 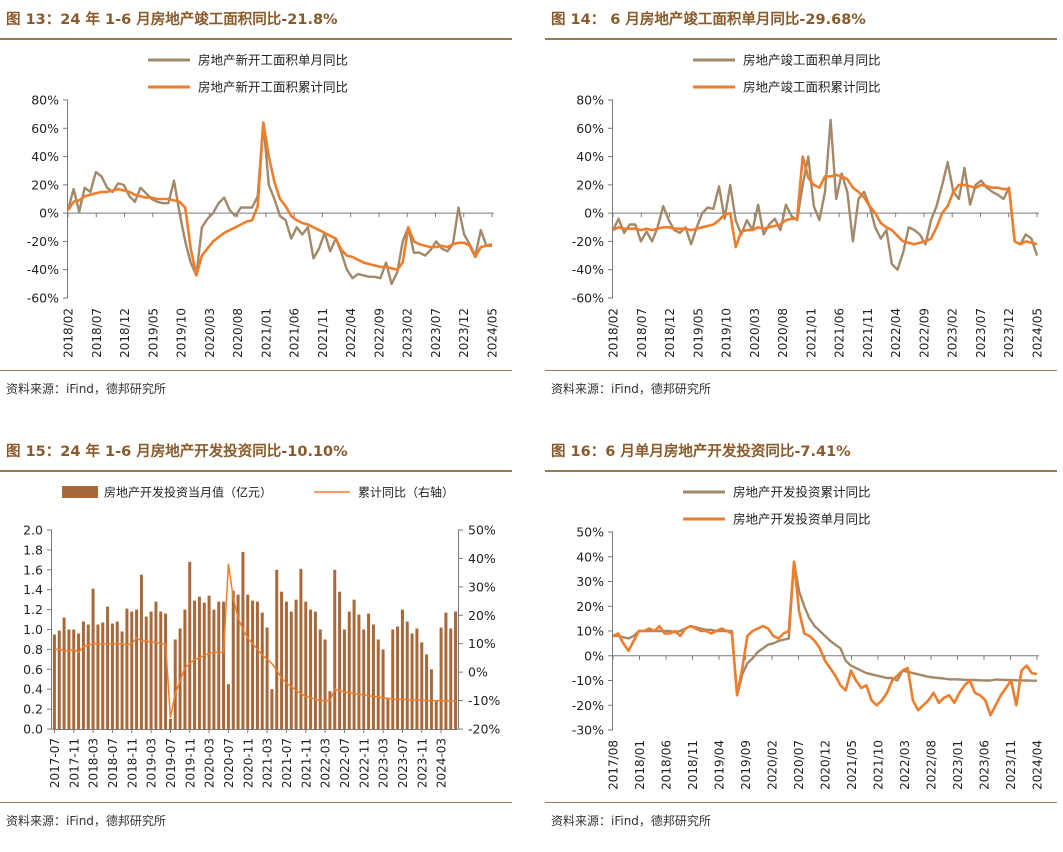 I want to click on x-tick-label: 2018/02, so click(x=614, y=333).